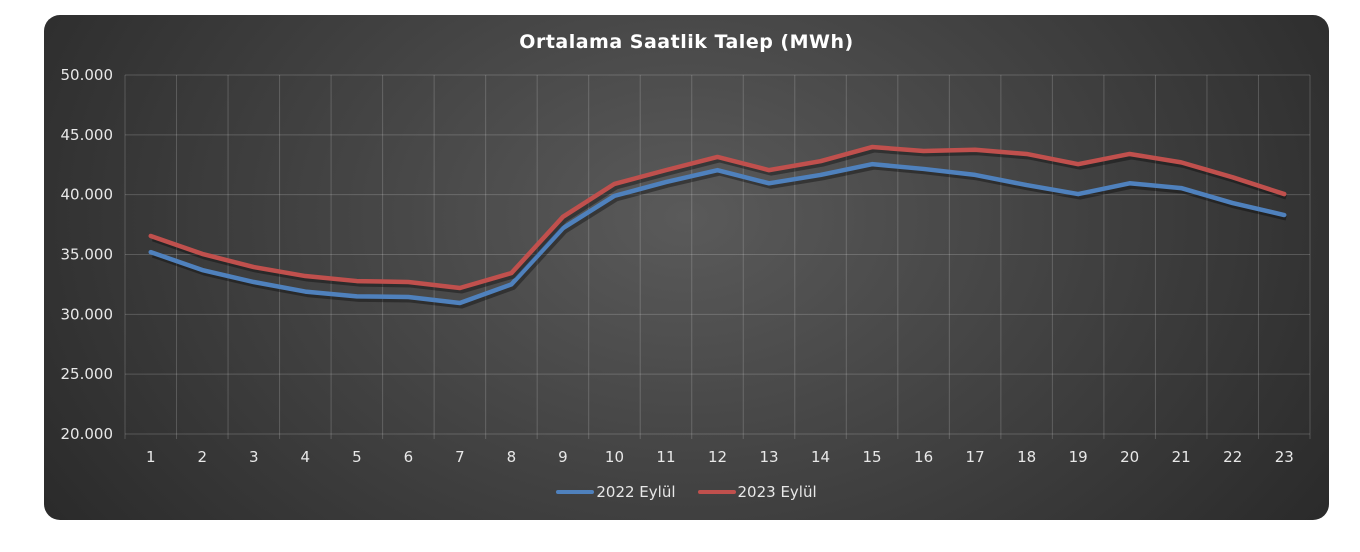  I want to click on y-tick-label: 40.000, so click(87, 195).